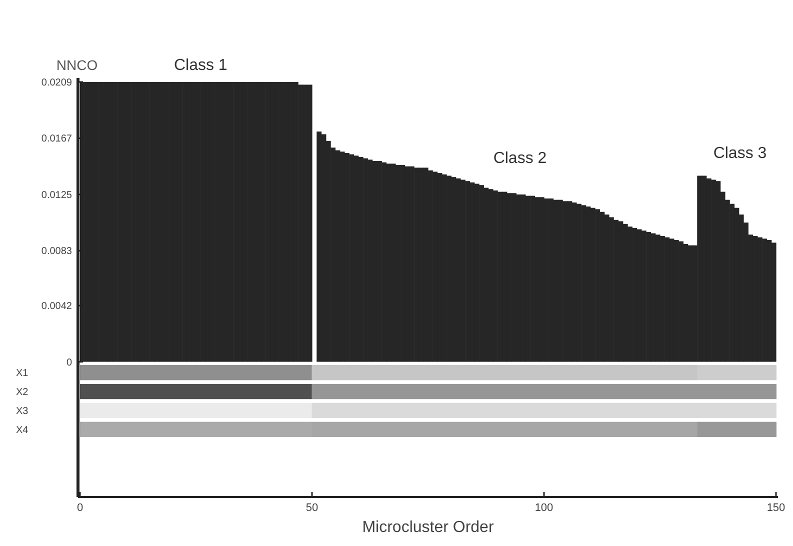  What do you see at coordinates (56, 195) in the screenshot?
I see `y-tick-label: 0.0125` at bounding box center [56, 195].